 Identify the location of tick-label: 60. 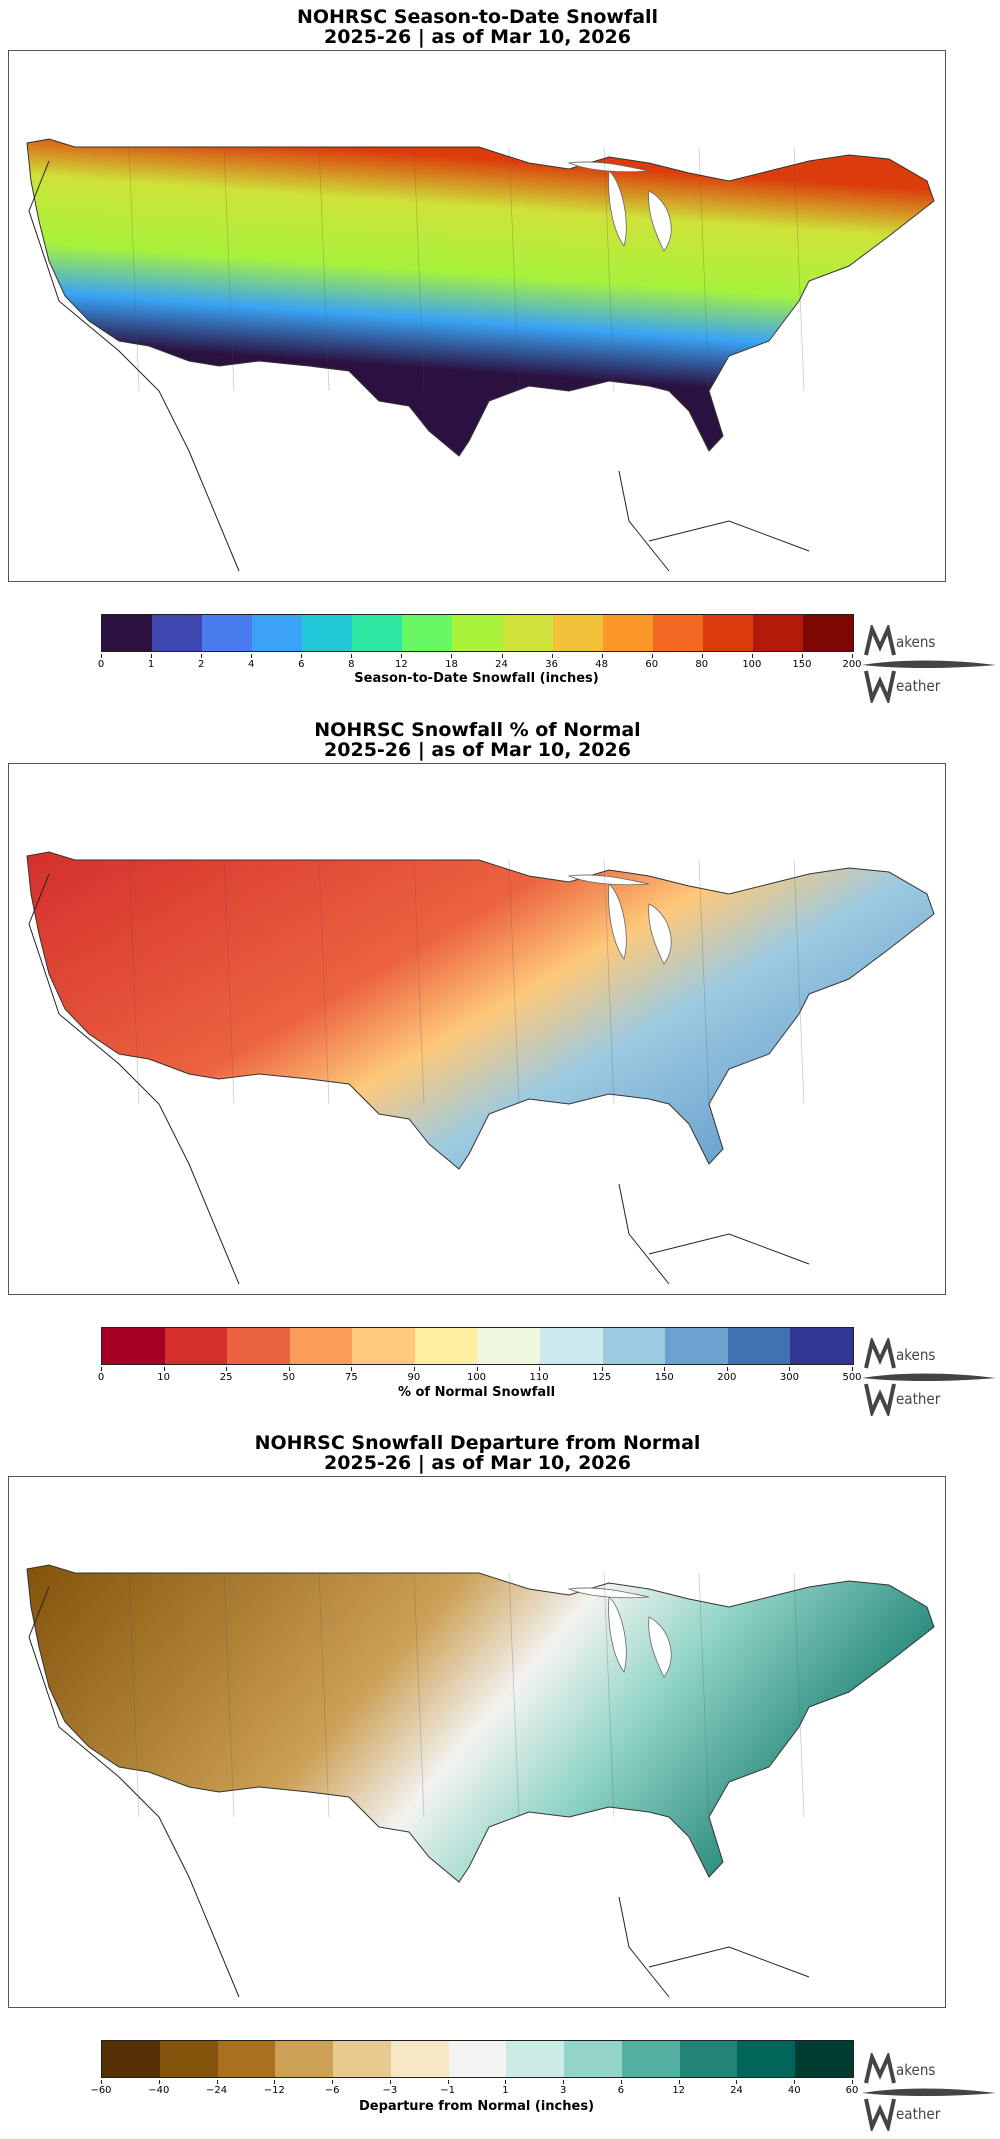
(852, 2090).